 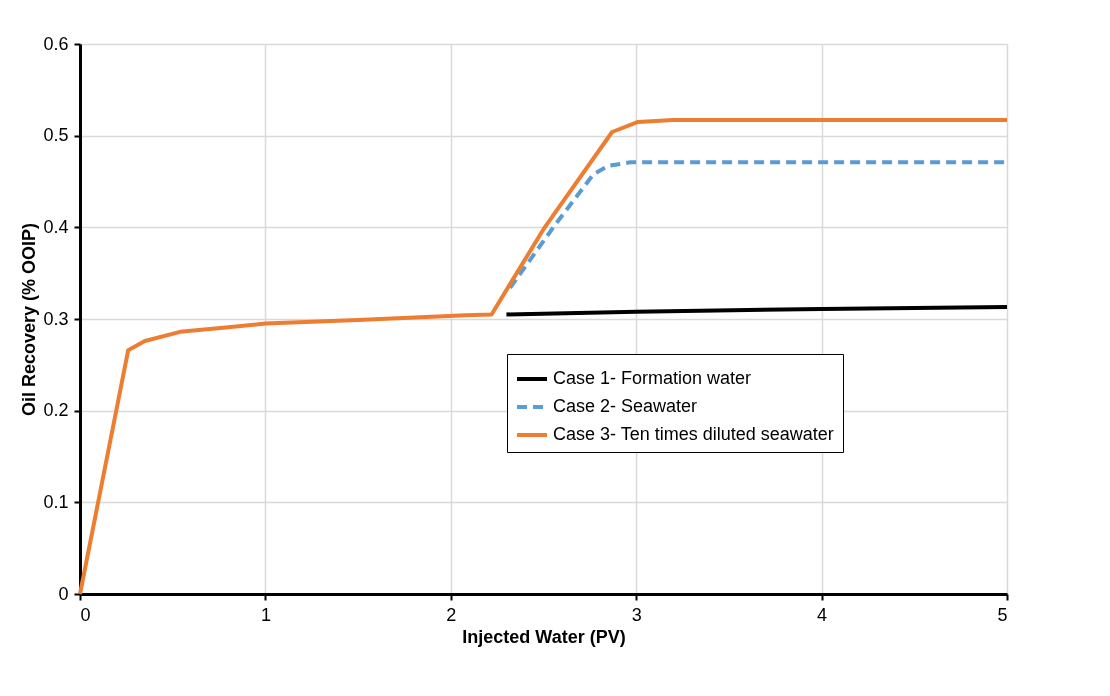 What do you see at coordinates (56, 318) in the screenshot?
I see `y-tick-label: 0.3` at bounding box center [56, 318].